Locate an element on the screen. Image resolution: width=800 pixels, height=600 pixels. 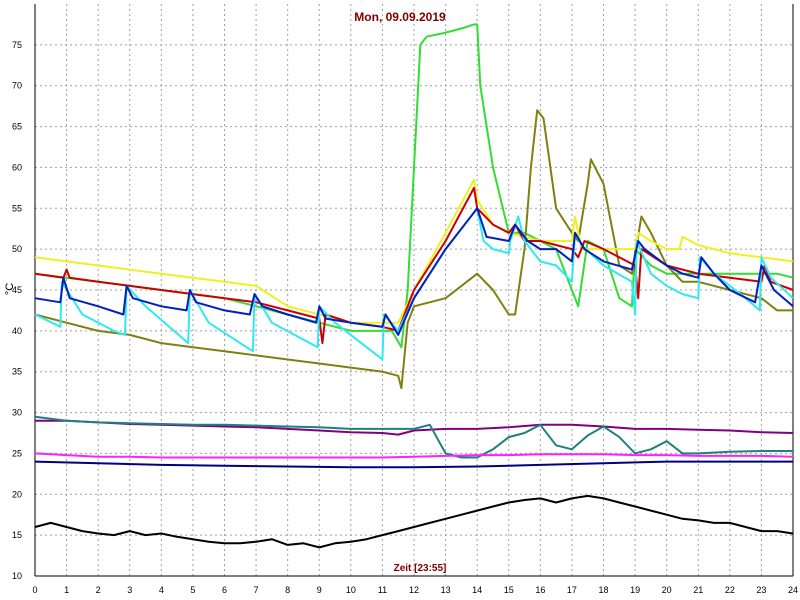
x-tick-label: 7 is located at coordinates (256, 590).